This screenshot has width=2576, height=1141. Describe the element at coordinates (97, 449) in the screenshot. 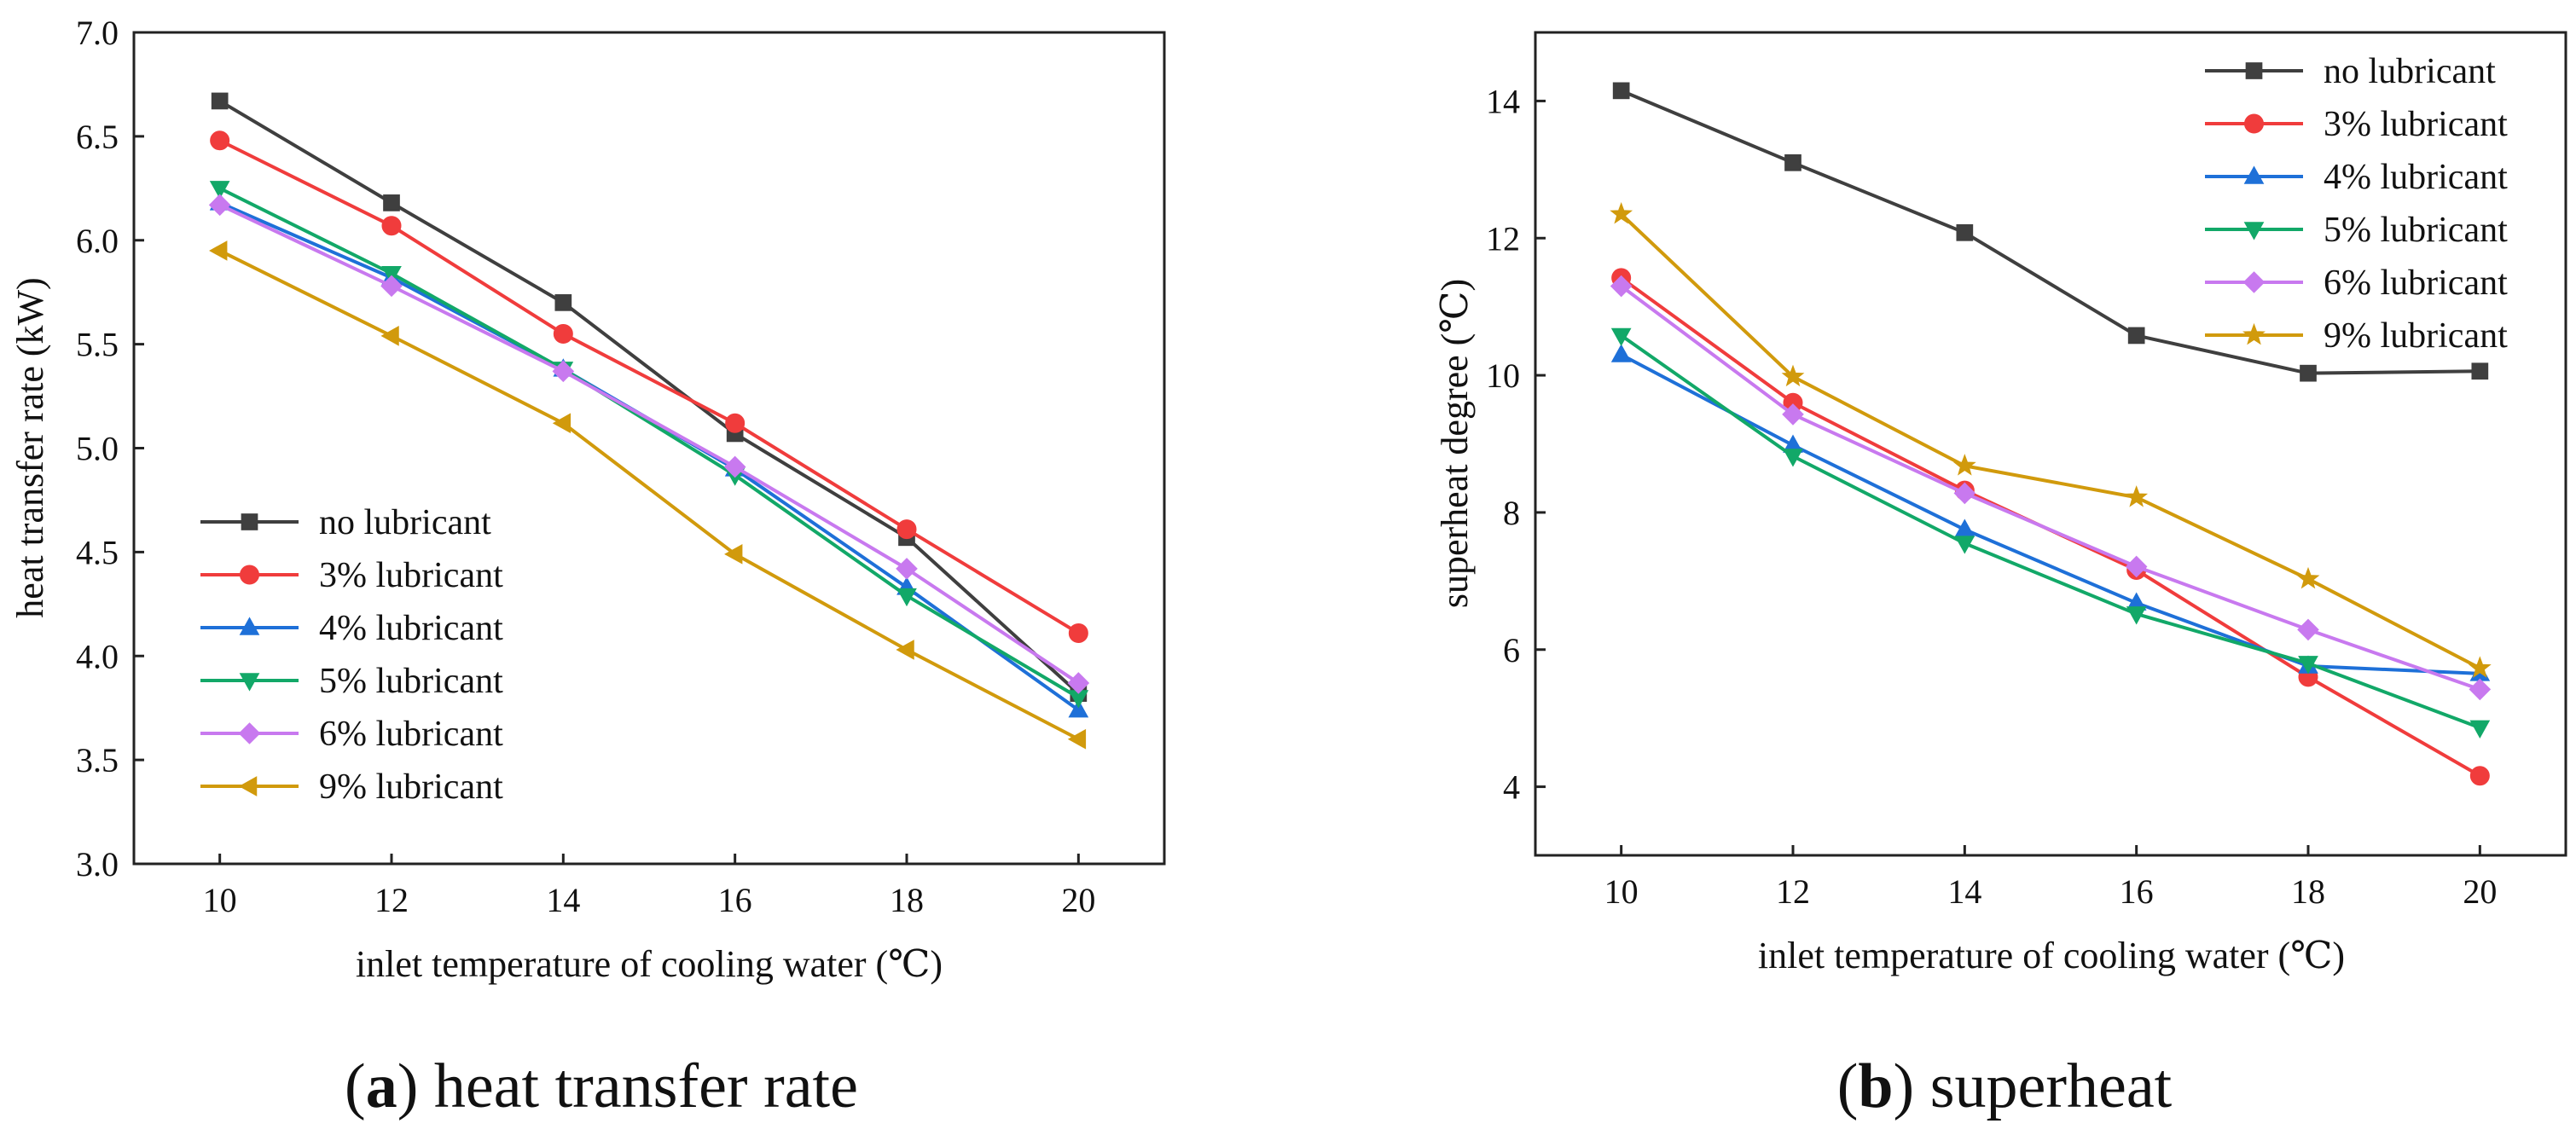

I see `y-tick-label: 5.0` at that location.